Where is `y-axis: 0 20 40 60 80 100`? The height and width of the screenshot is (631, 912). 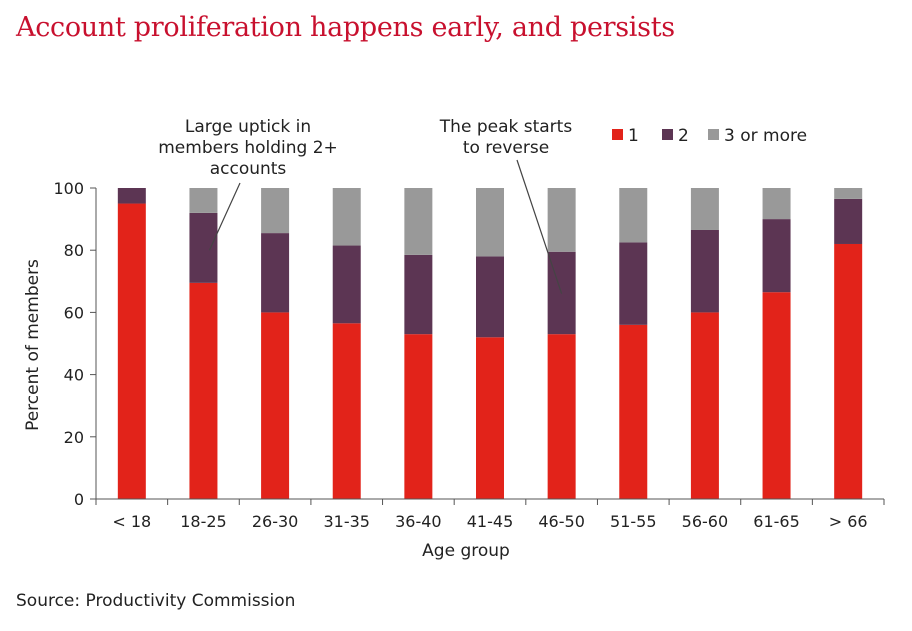 y-axis: 0 20 40 60 80 100 is located at coordinates (75, 344).